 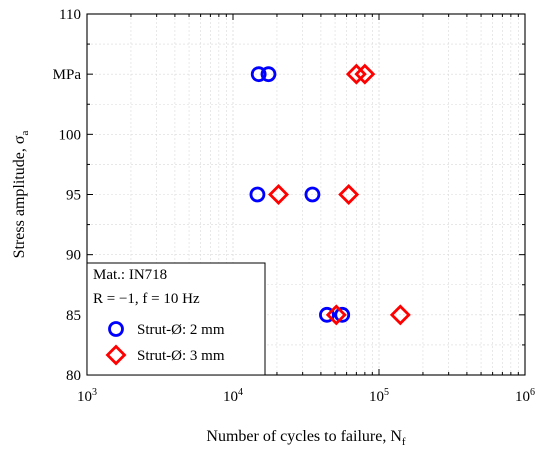 I want to click on y-tick-label: 110, so click(x=70, y=15).